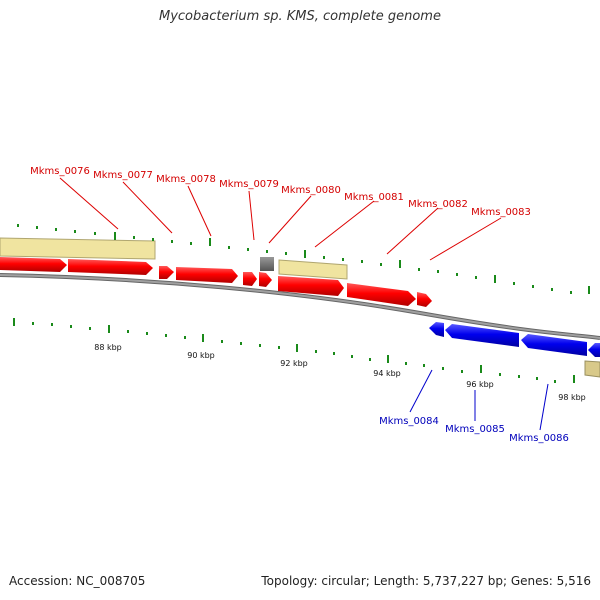  I want to click on gene-label-forward: Mkms_0076, so click(60, 171).